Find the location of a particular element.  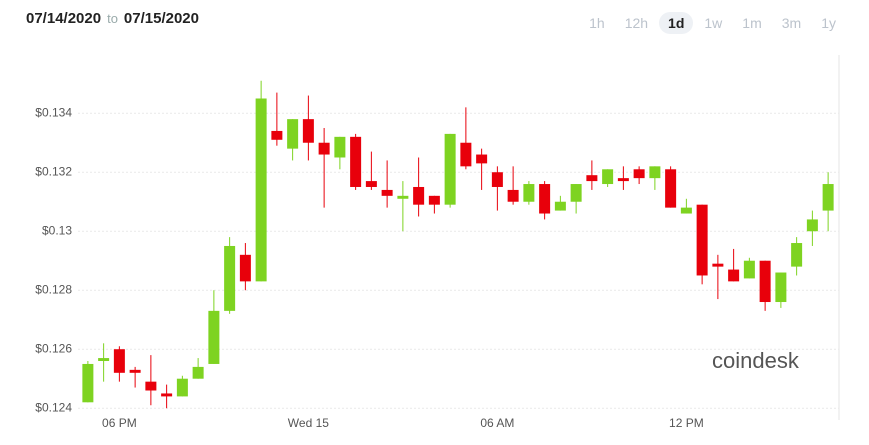

y-tick-label: $0.124 is located at coordinates (53, 407).